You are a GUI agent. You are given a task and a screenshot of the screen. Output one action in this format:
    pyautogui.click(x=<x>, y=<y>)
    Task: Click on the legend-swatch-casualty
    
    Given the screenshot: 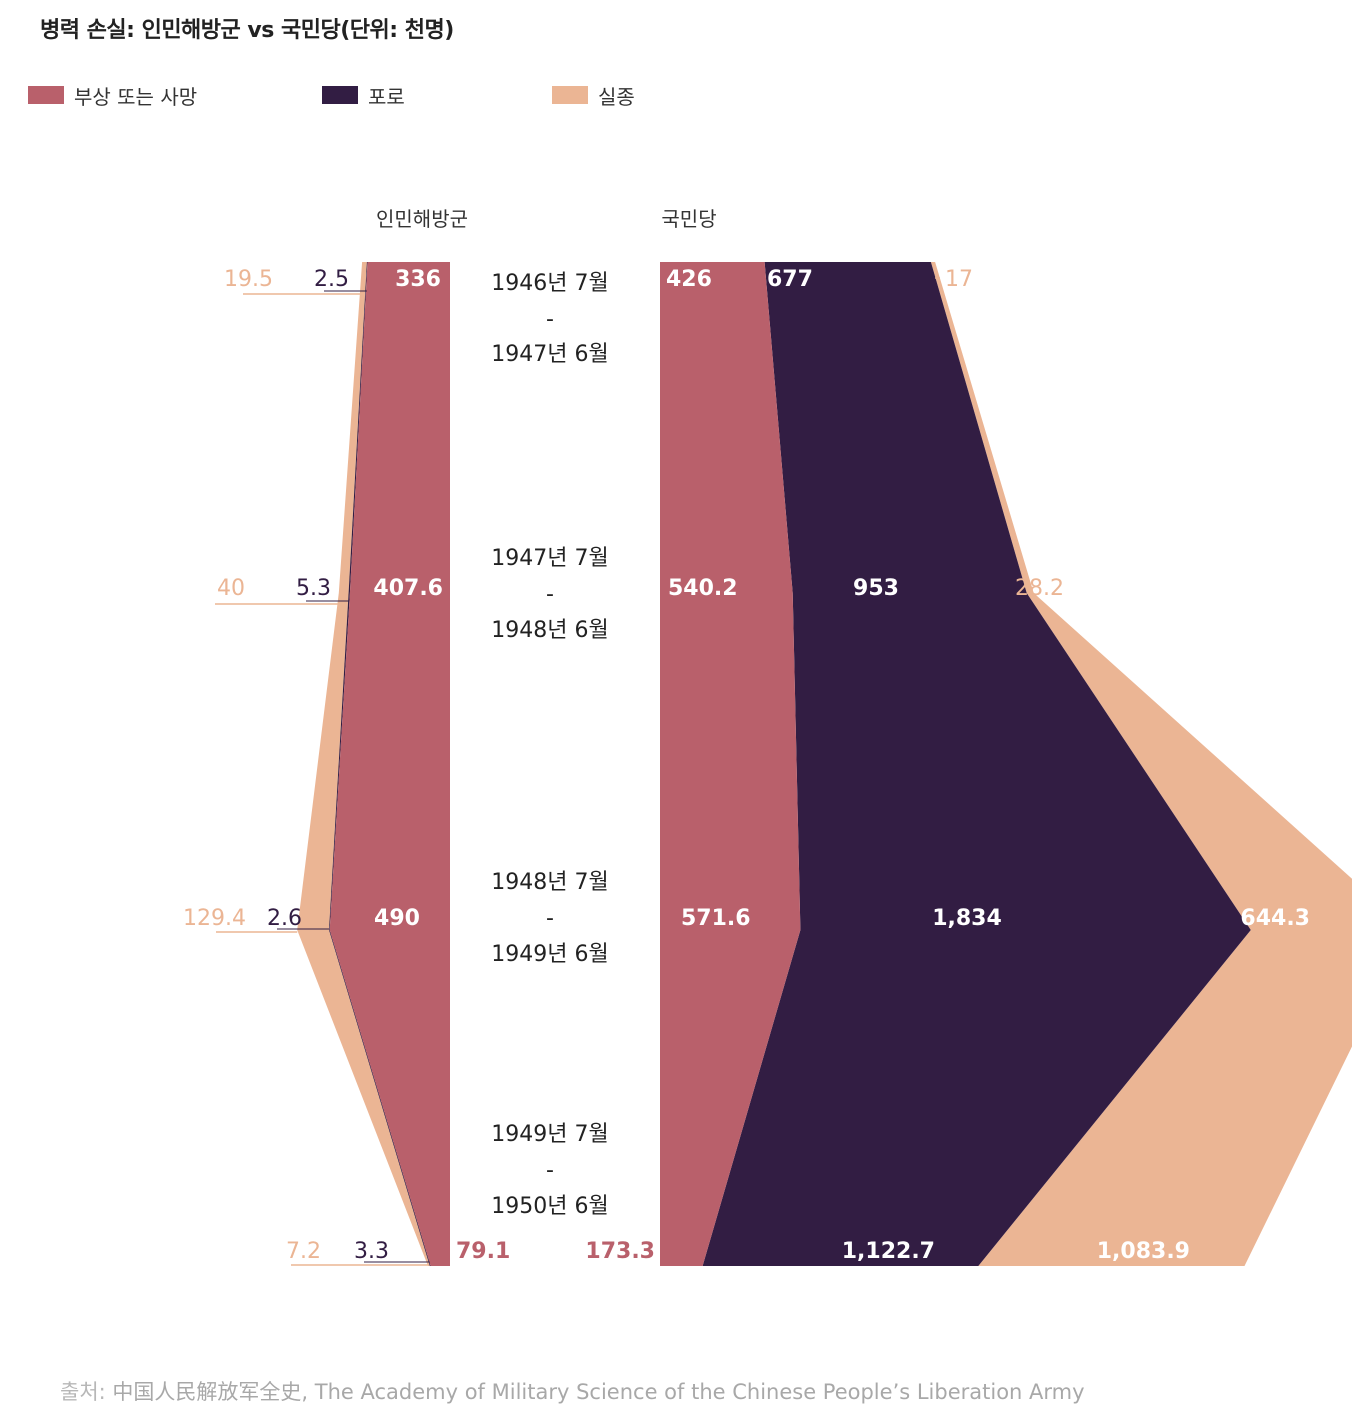 What is the action you would take?
    pyautogui.click(x=46, y=95)
    